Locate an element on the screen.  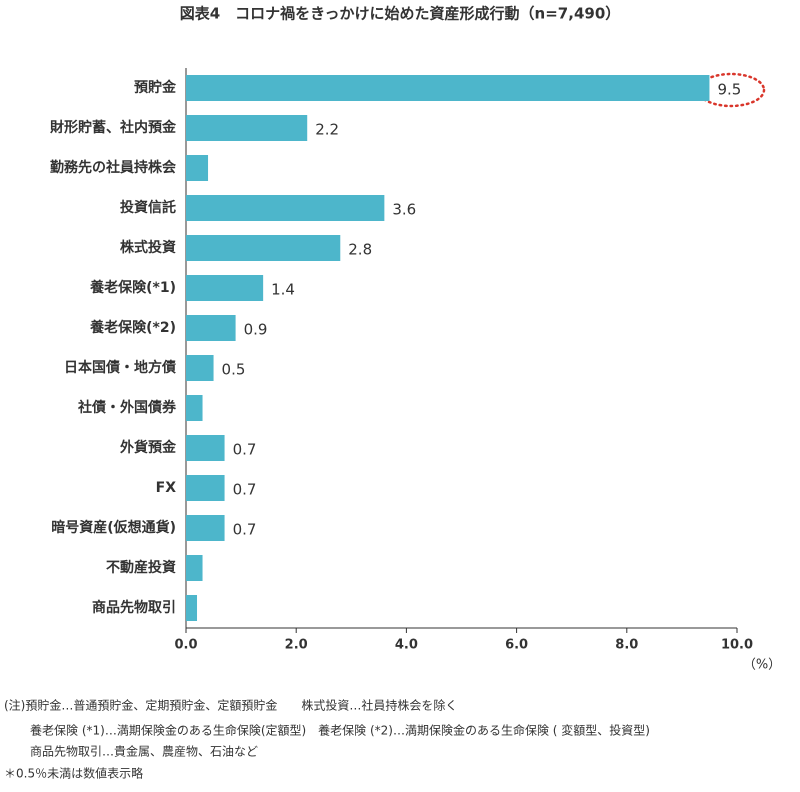
category-label: 商品先物取引 is located at coordinates (134, 607).